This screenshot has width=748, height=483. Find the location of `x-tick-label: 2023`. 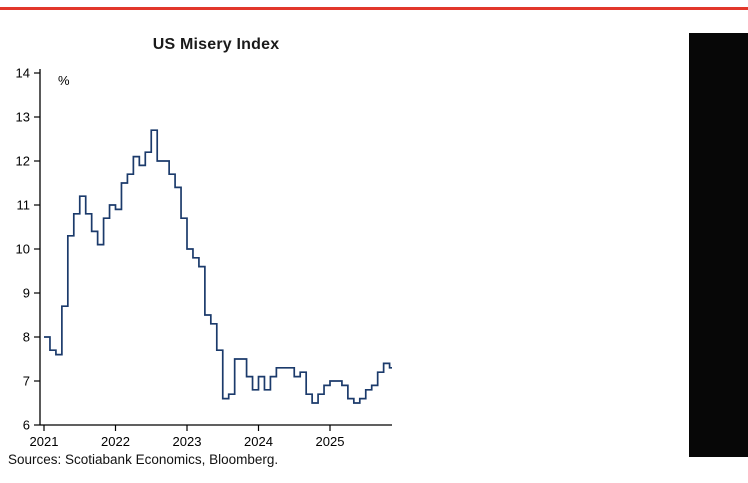

x-tick-label: 2023 is located at coordinates (187, 441).